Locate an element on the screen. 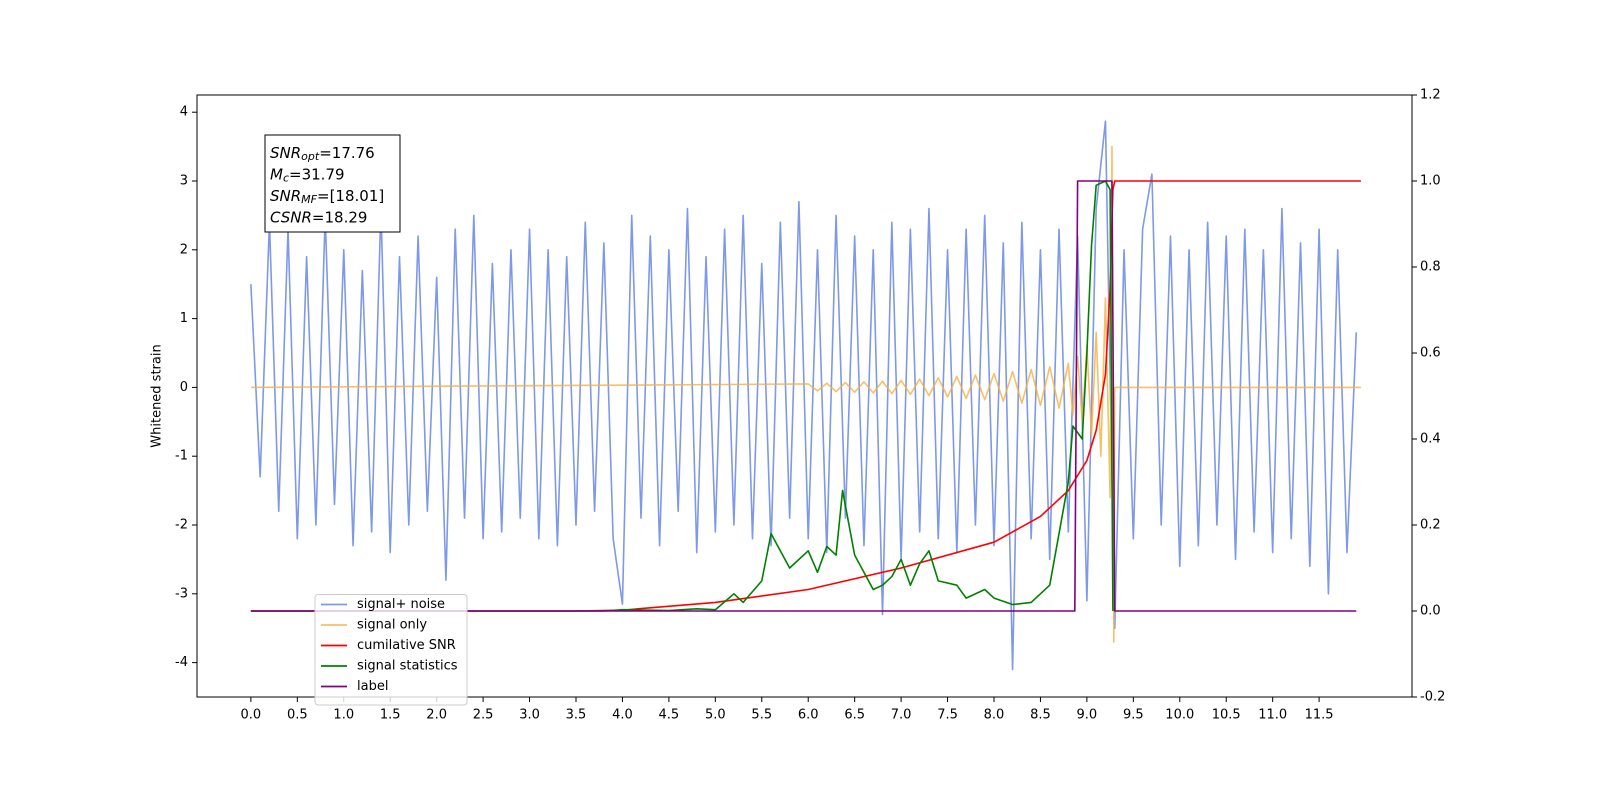 The height and width of the screenshot is (804, 1600). annotation: SNRMF=[18.01] is located at coordinates (327, 197).